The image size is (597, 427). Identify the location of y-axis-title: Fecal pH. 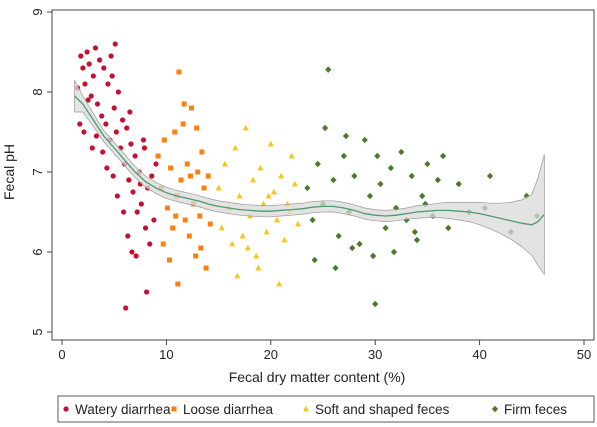
(9, 172).